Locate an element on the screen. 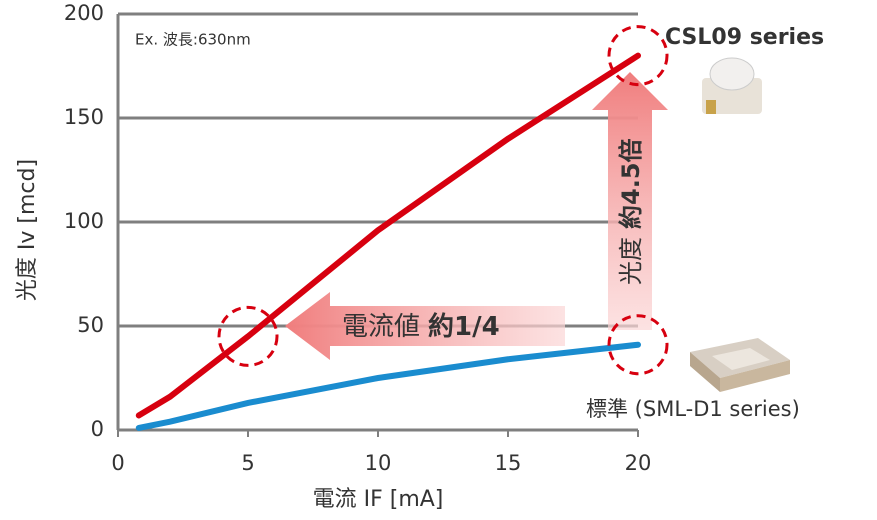 This screenshot has width=877, height=520. x-tick-label: 15 is located at coordinates (508, 463).